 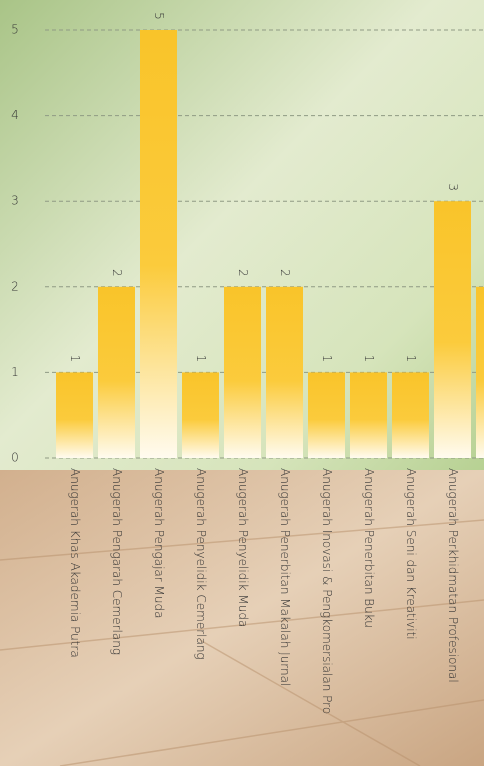 What do you see at coordinates (411, 554) in the screenshot?
I see `x-tick-label: Anugerah Seni dan Kreativiti` at bounding box center [411, 554].